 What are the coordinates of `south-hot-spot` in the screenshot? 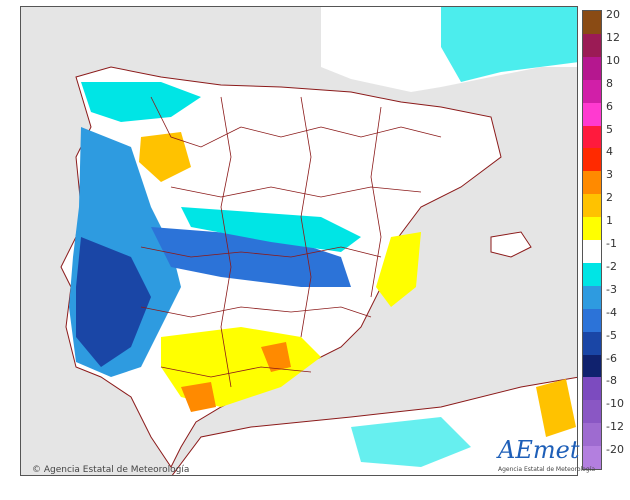 It's located at (276, 357).